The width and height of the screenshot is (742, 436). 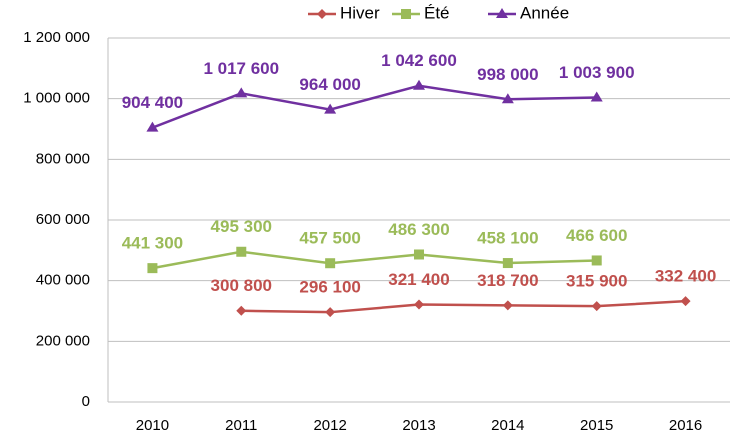 I want to click on x-tick-label: 2013, so click(x=418, y=425).